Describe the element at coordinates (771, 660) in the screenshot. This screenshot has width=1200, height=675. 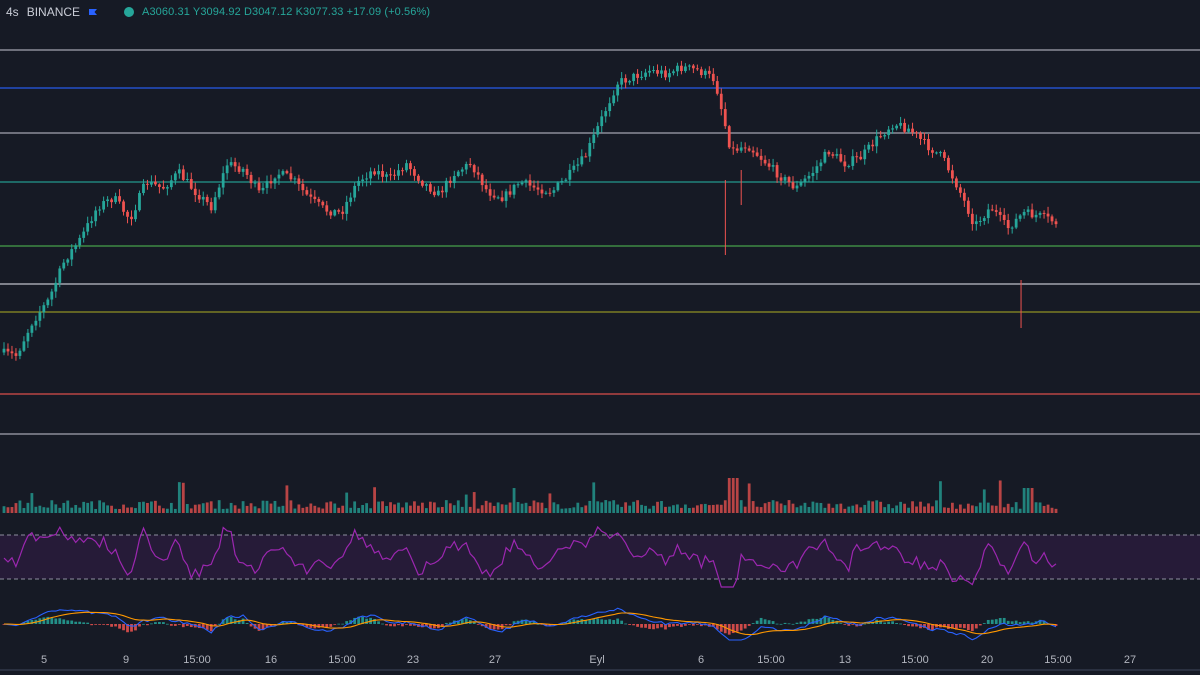
I see `time-axis-tick: 15:00` at that location.